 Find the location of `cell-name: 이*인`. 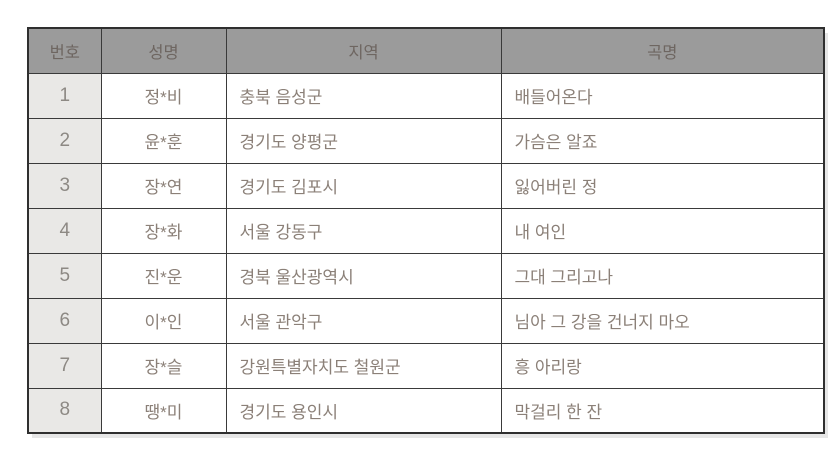

cell-name: 이*인 is located at coordinates (163, 320).